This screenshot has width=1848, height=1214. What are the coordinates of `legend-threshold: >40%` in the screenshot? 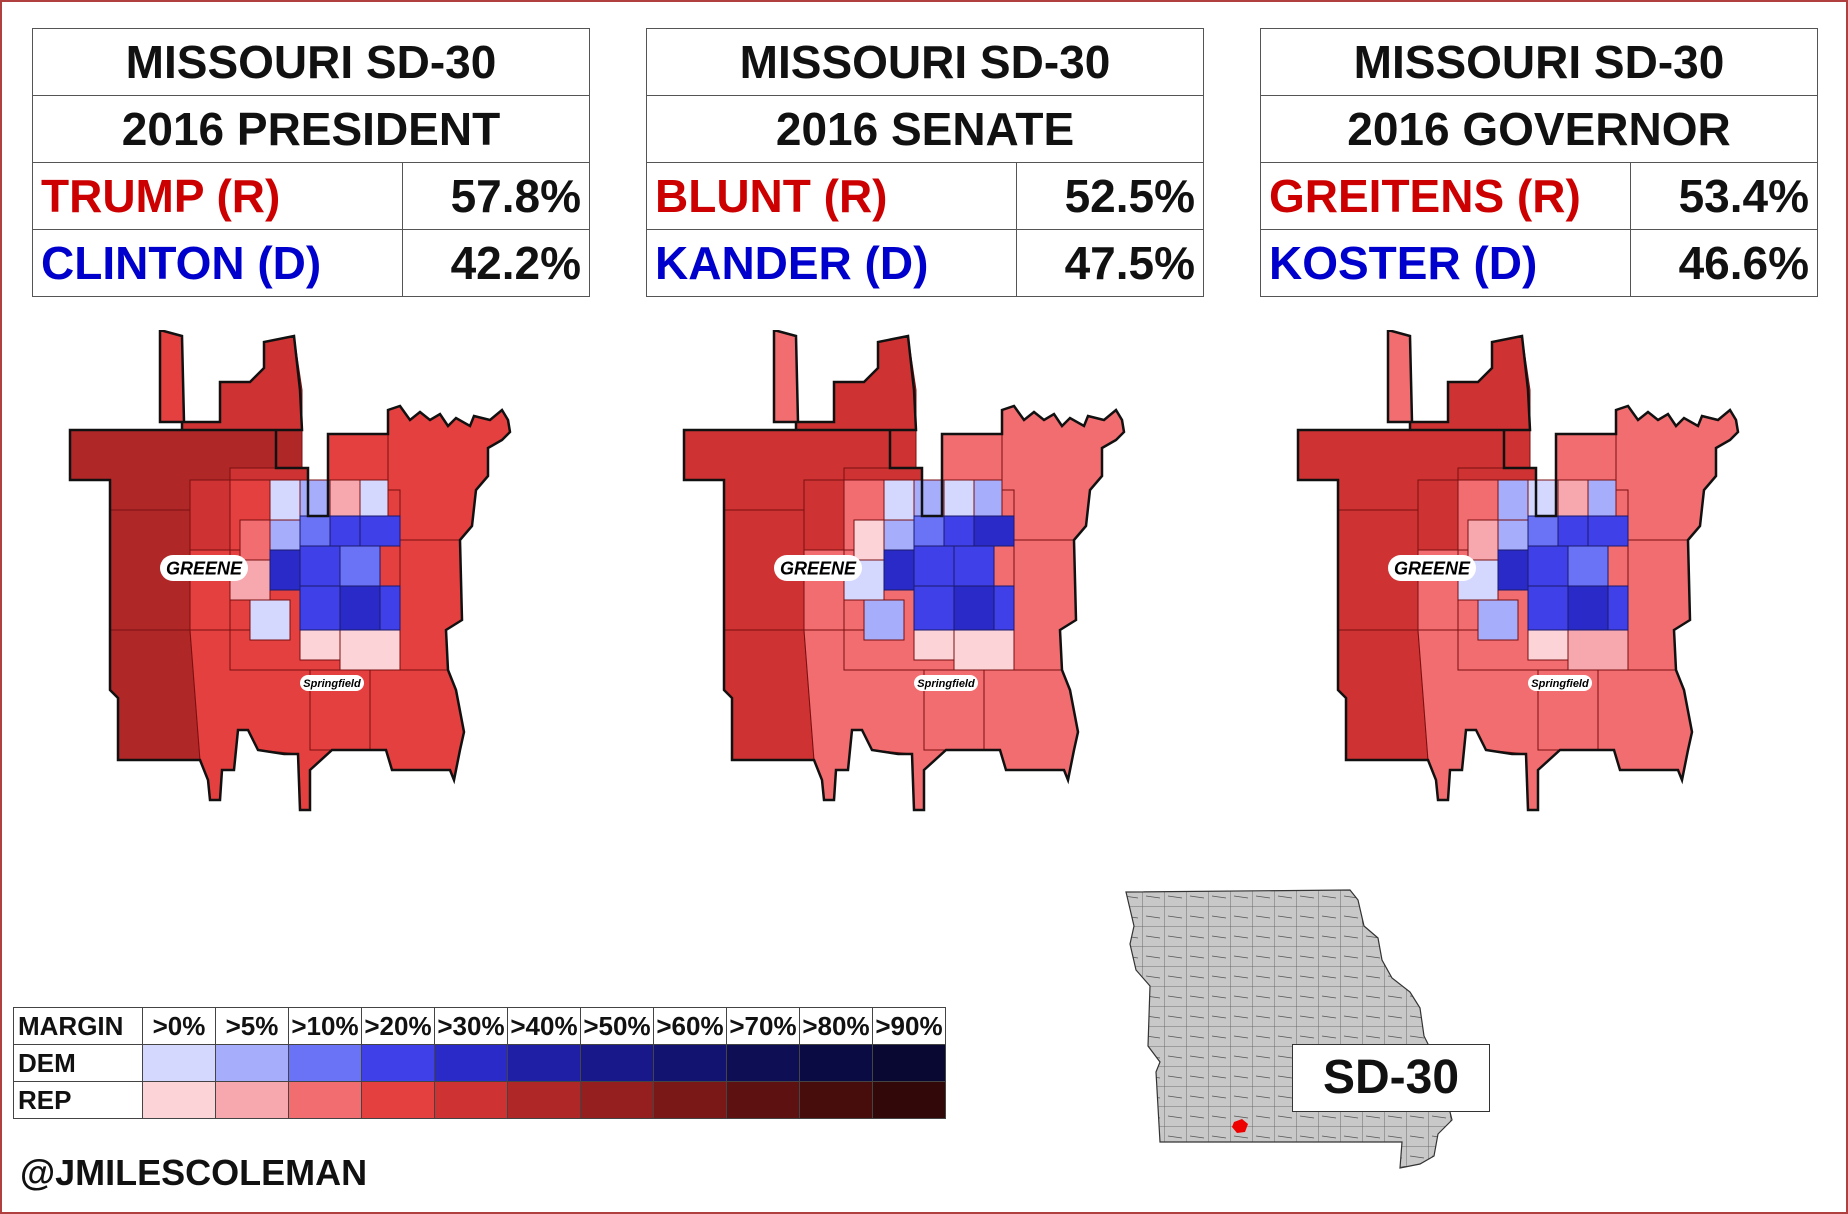 It's located at (544, 1026).